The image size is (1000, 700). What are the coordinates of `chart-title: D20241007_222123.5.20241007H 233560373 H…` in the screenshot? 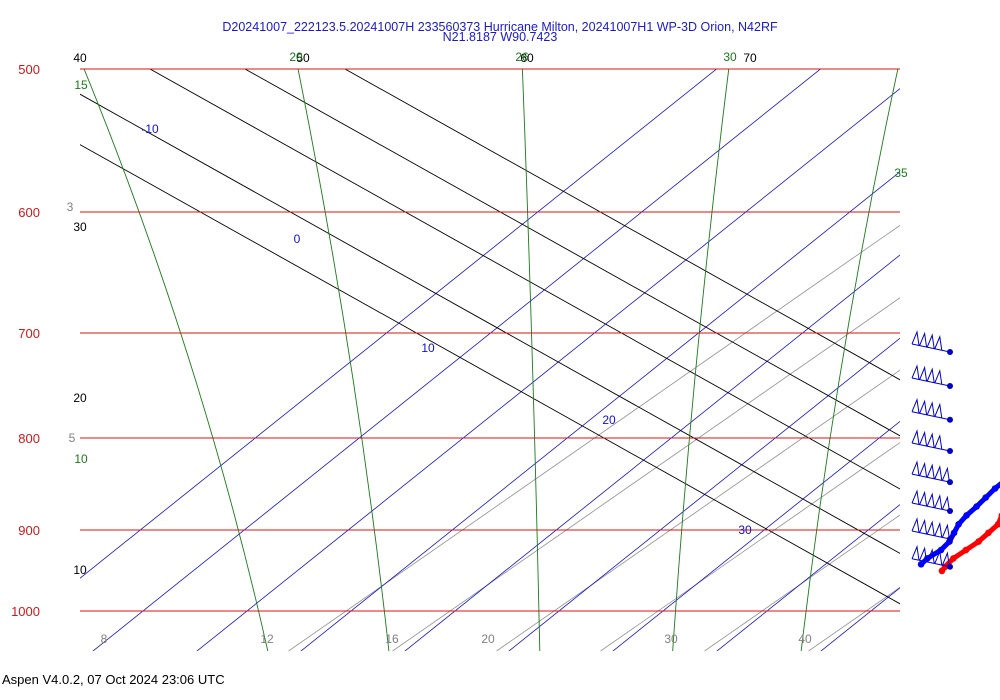 It's located at (500, 27).